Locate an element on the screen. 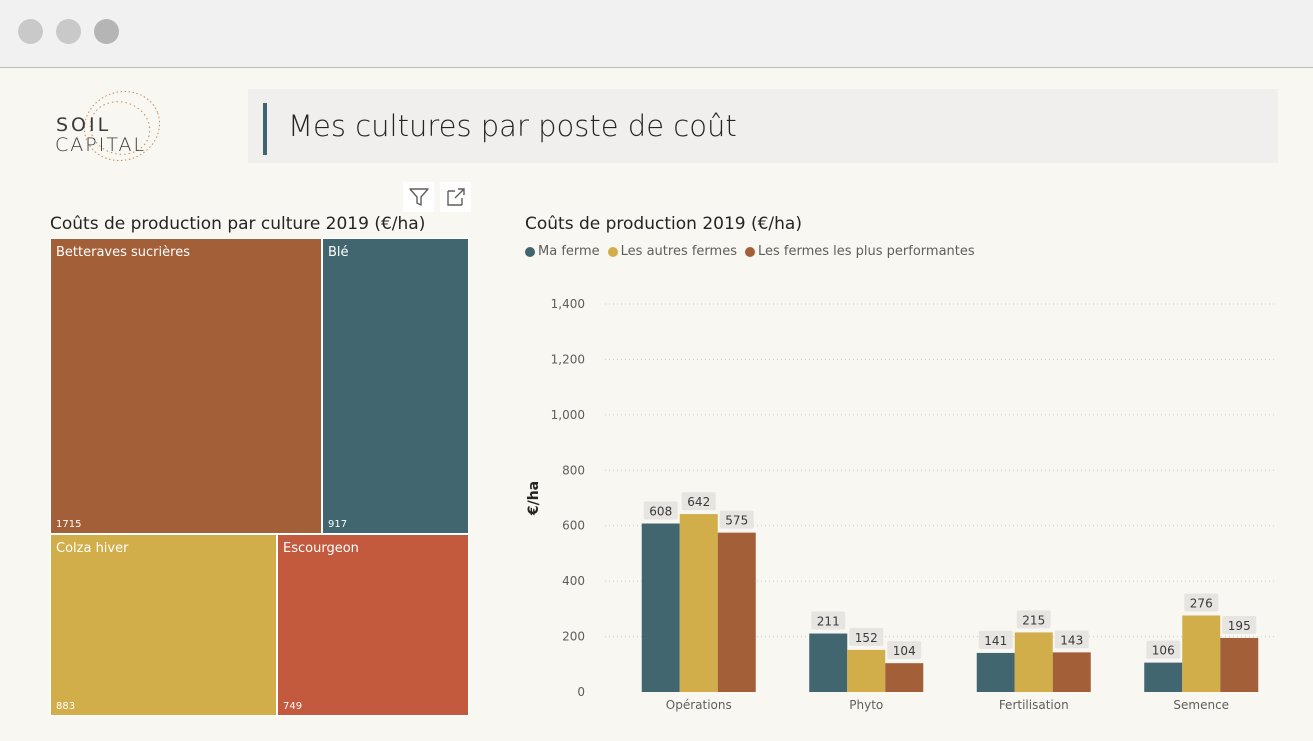  data-label: 608 is located at coordinates (660, 511).